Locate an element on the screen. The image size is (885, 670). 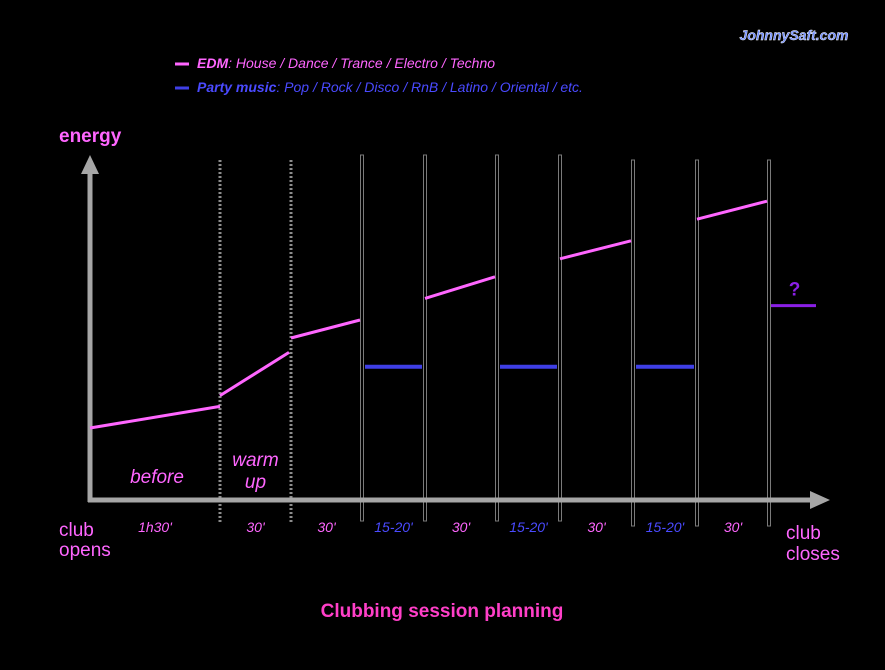
legend-edm-name: EDM is located at coordinates (212, 63).